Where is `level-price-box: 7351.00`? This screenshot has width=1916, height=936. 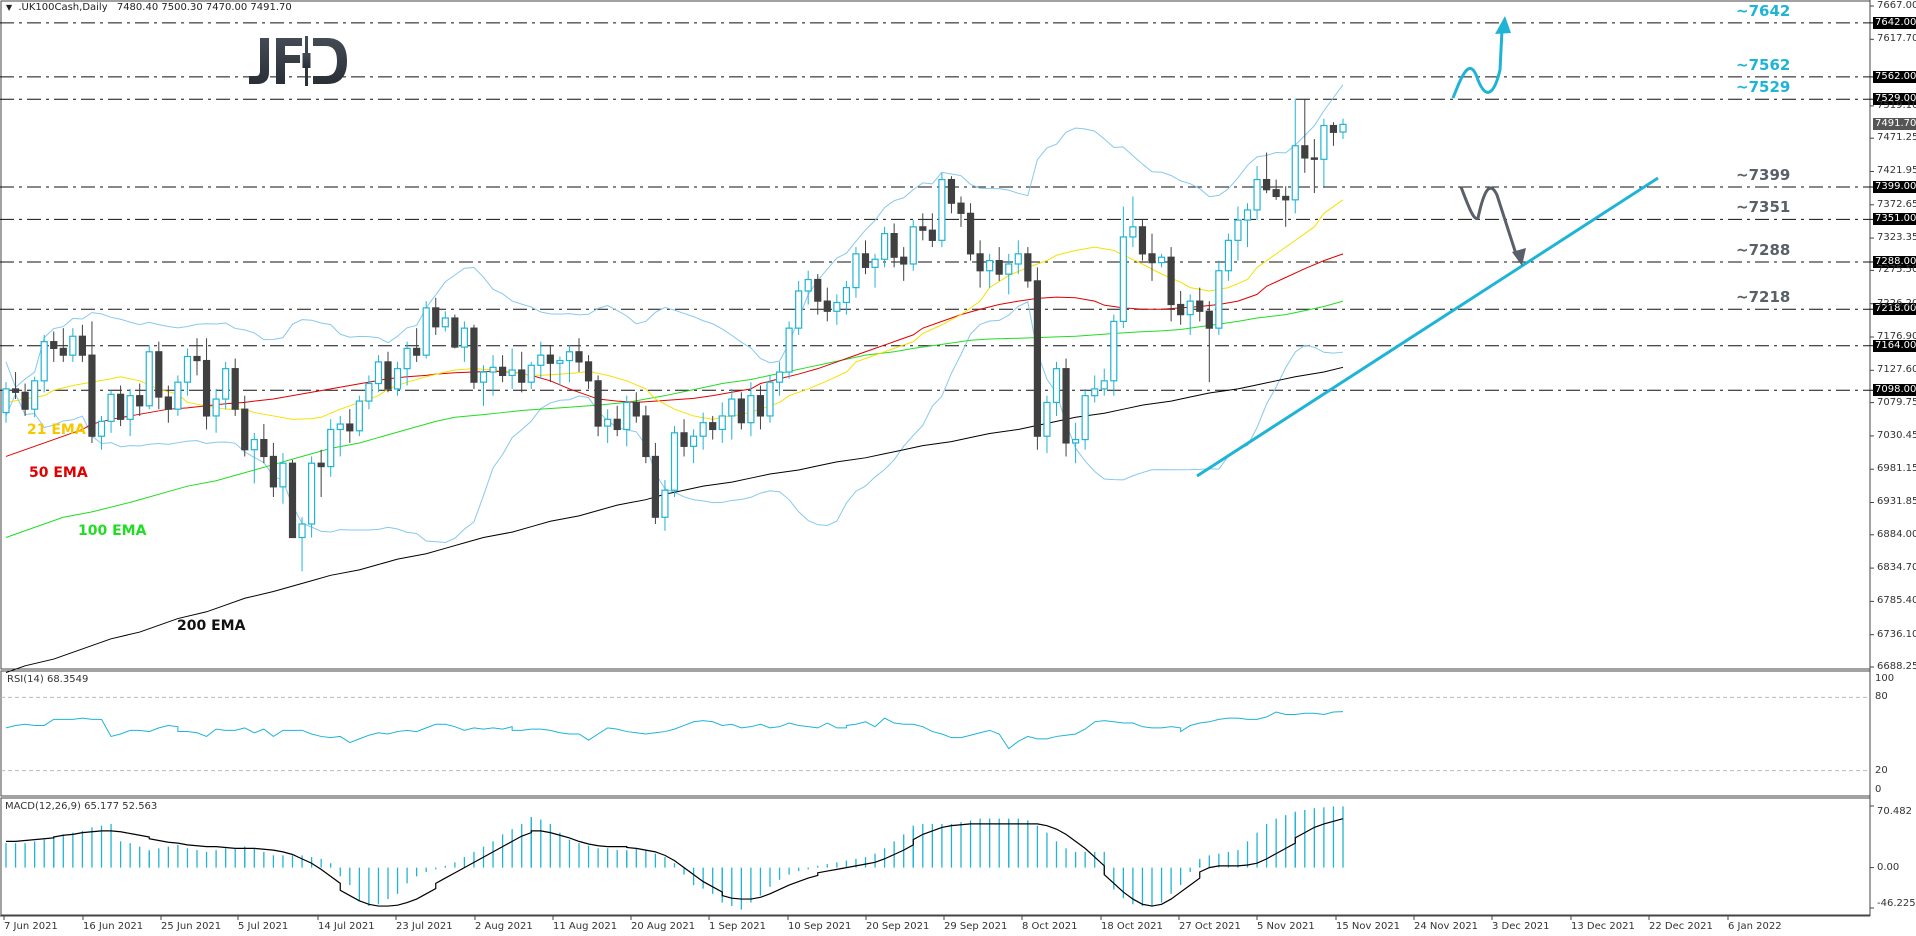 level-price-box: 7351.00 is located at coordinates (1894, 219).